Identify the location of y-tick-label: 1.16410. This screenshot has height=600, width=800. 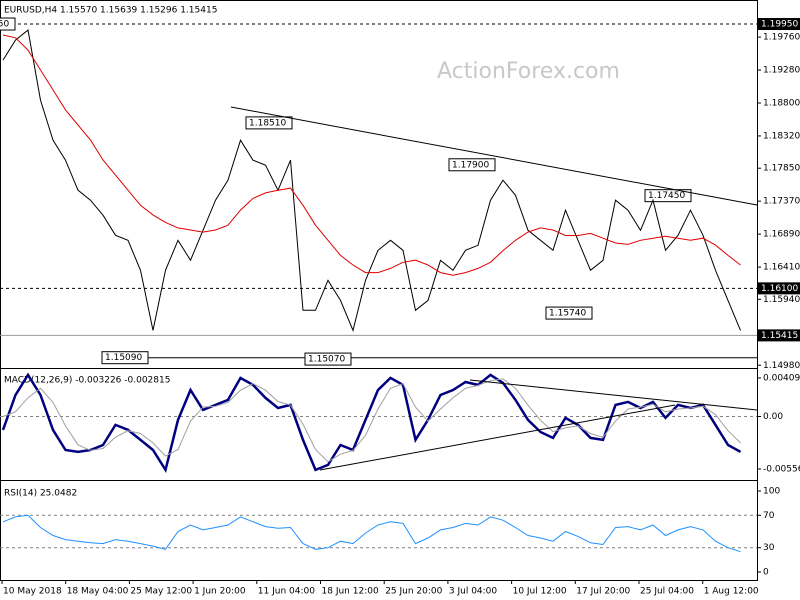
(781, 268).